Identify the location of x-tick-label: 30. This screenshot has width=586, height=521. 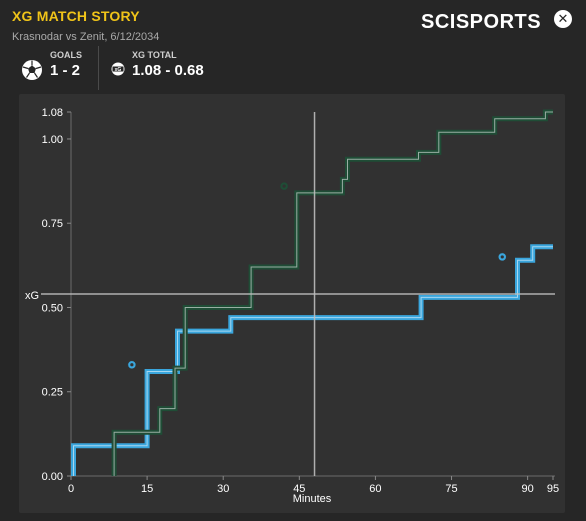
(223, 489).